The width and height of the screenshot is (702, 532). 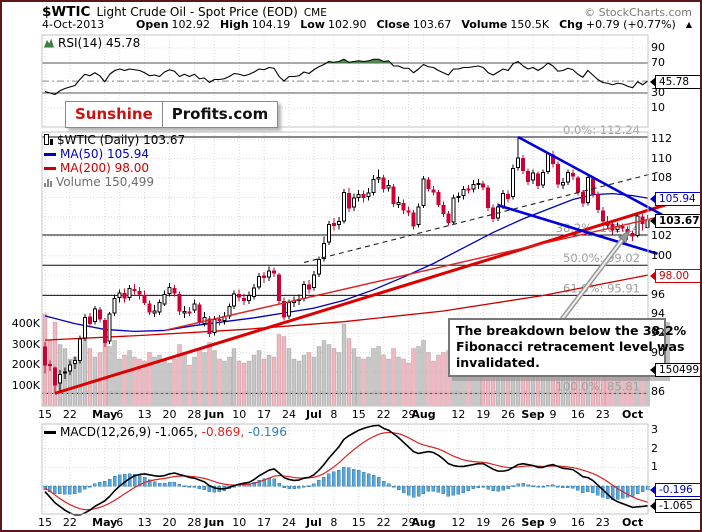 What do you see at coordinates (483, 414) in the screenshot?
I see `date-axis-label: 19` at bounding box center [483, 414].